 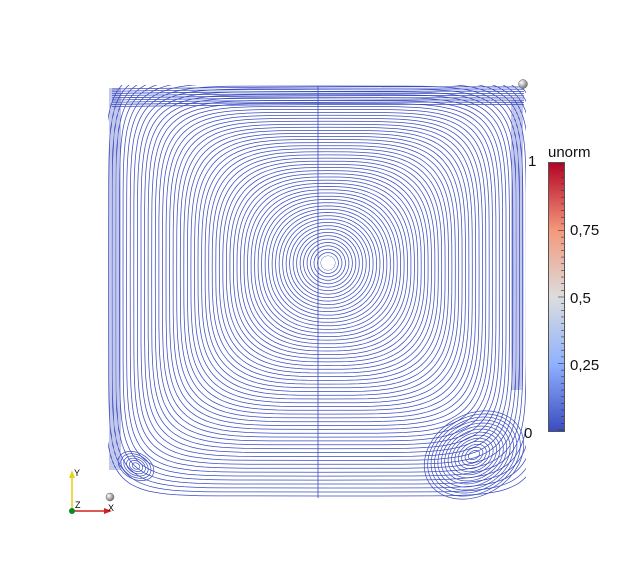 I want to click on sphere-widget-icon, so click(x=523, y=84).